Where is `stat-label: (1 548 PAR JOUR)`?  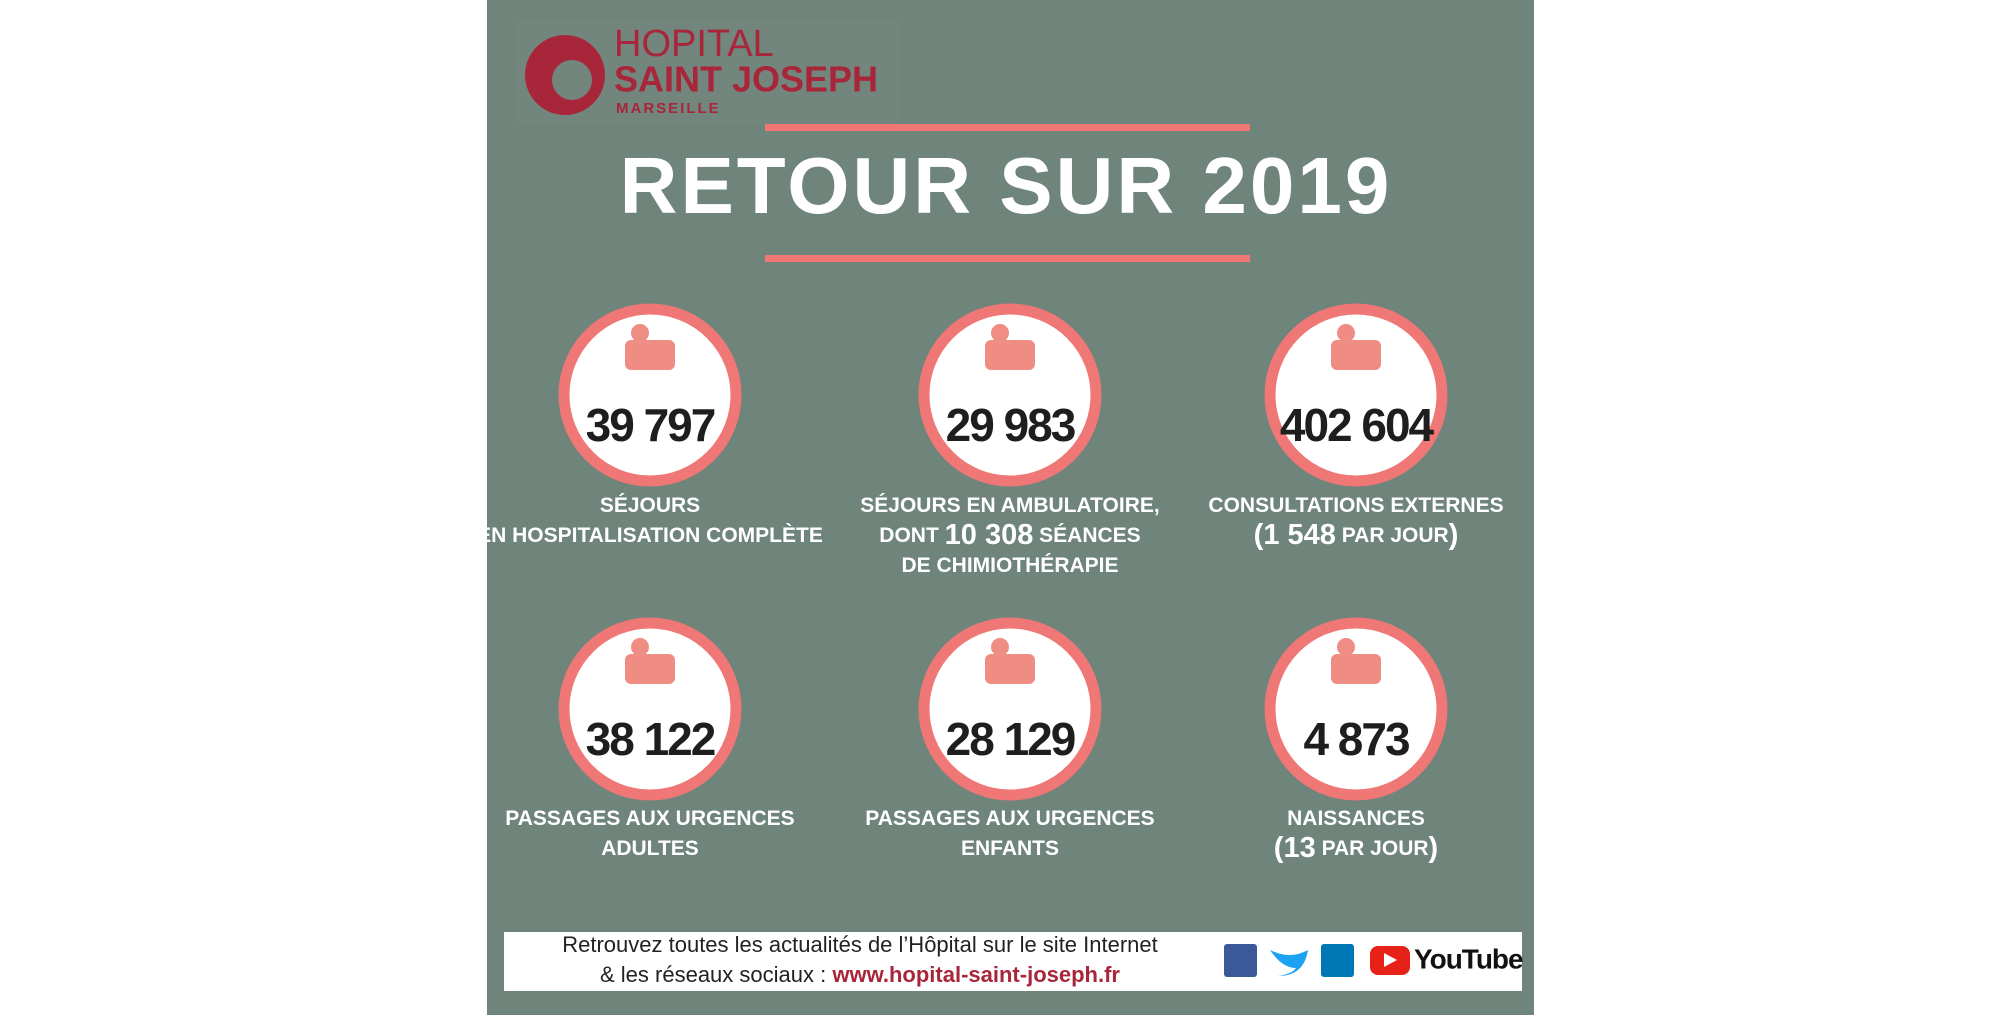
stat-label: (1 548 PAR JOUR) is located at coordinates (1356, 535).